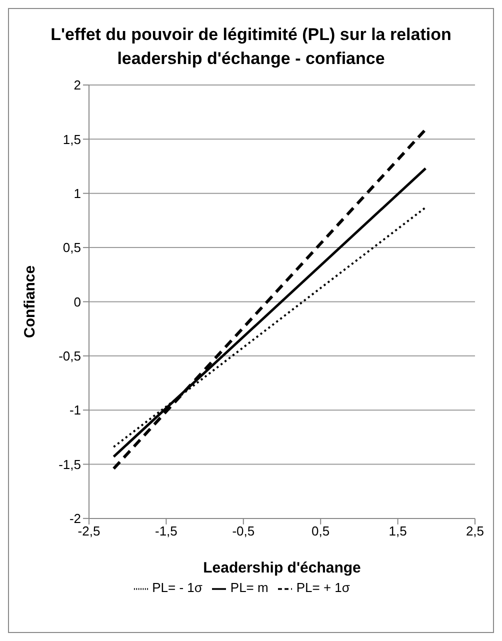 The width and height of the screenshot is (502, 641). I want to click on chart-title: L'effet du pouvoir de légitimité (PL) sur la relation leadership d'échange - confiance, so click(251, 47).